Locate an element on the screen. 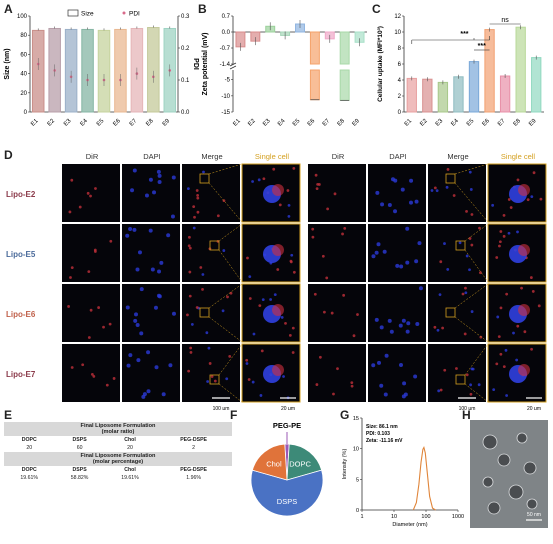  table-header-chol: Chol is located at coordinates (130, 470).